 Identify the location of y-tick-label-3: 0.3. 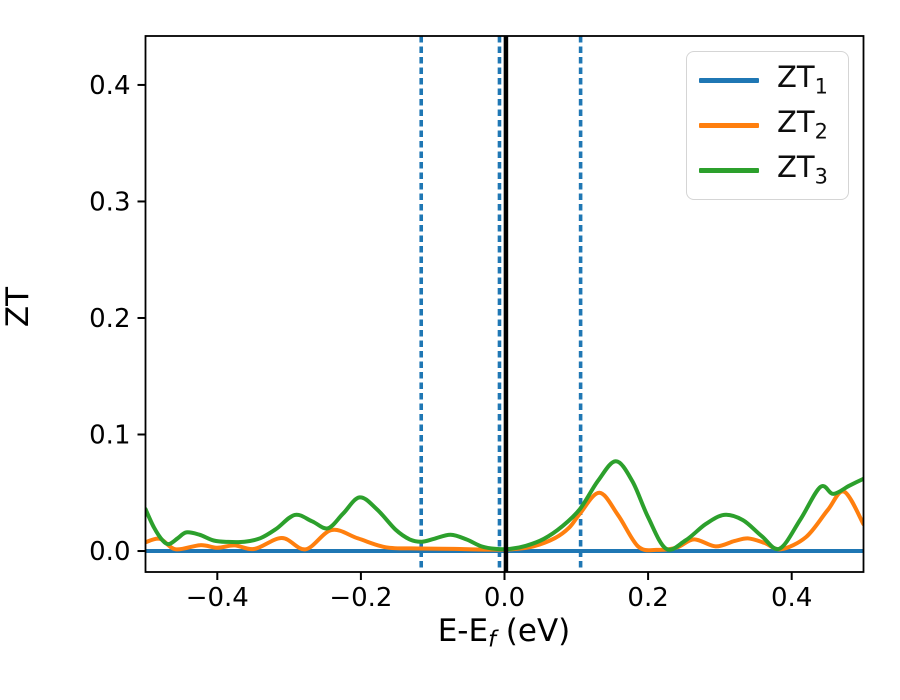
(109, 202).